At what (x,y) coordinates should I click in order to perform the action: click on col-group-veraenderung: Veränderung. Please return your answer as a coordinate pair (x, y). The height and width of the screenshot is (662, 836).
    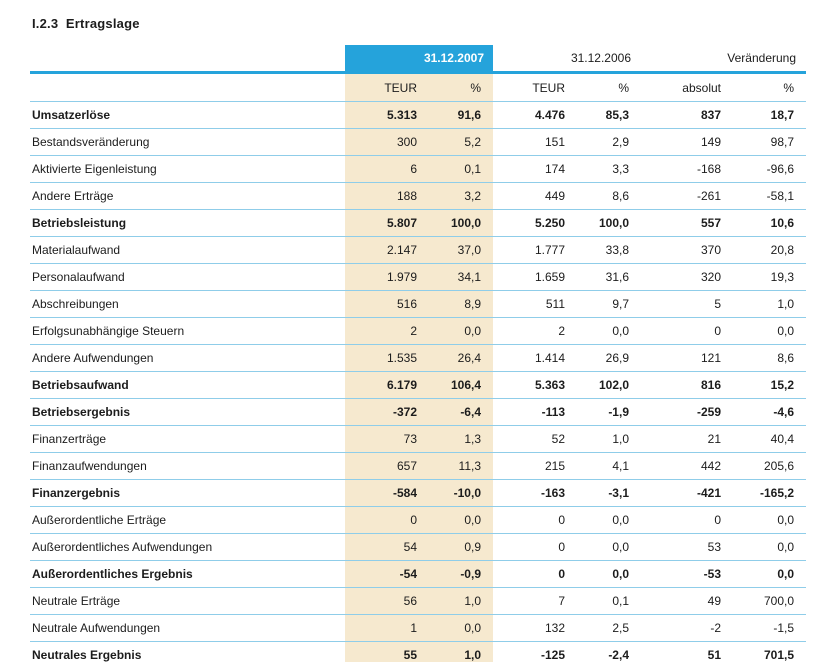
    Looking at the image, I should click on (724, 59).